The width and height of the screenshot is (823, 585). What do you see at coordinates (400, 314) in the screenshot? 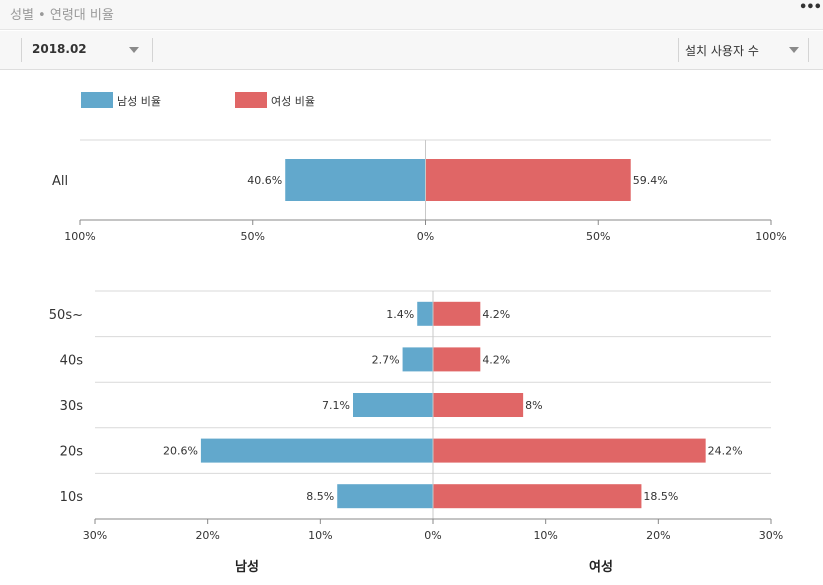
I see `data-label-male: 1.4%` at bounding box center [400, 314].